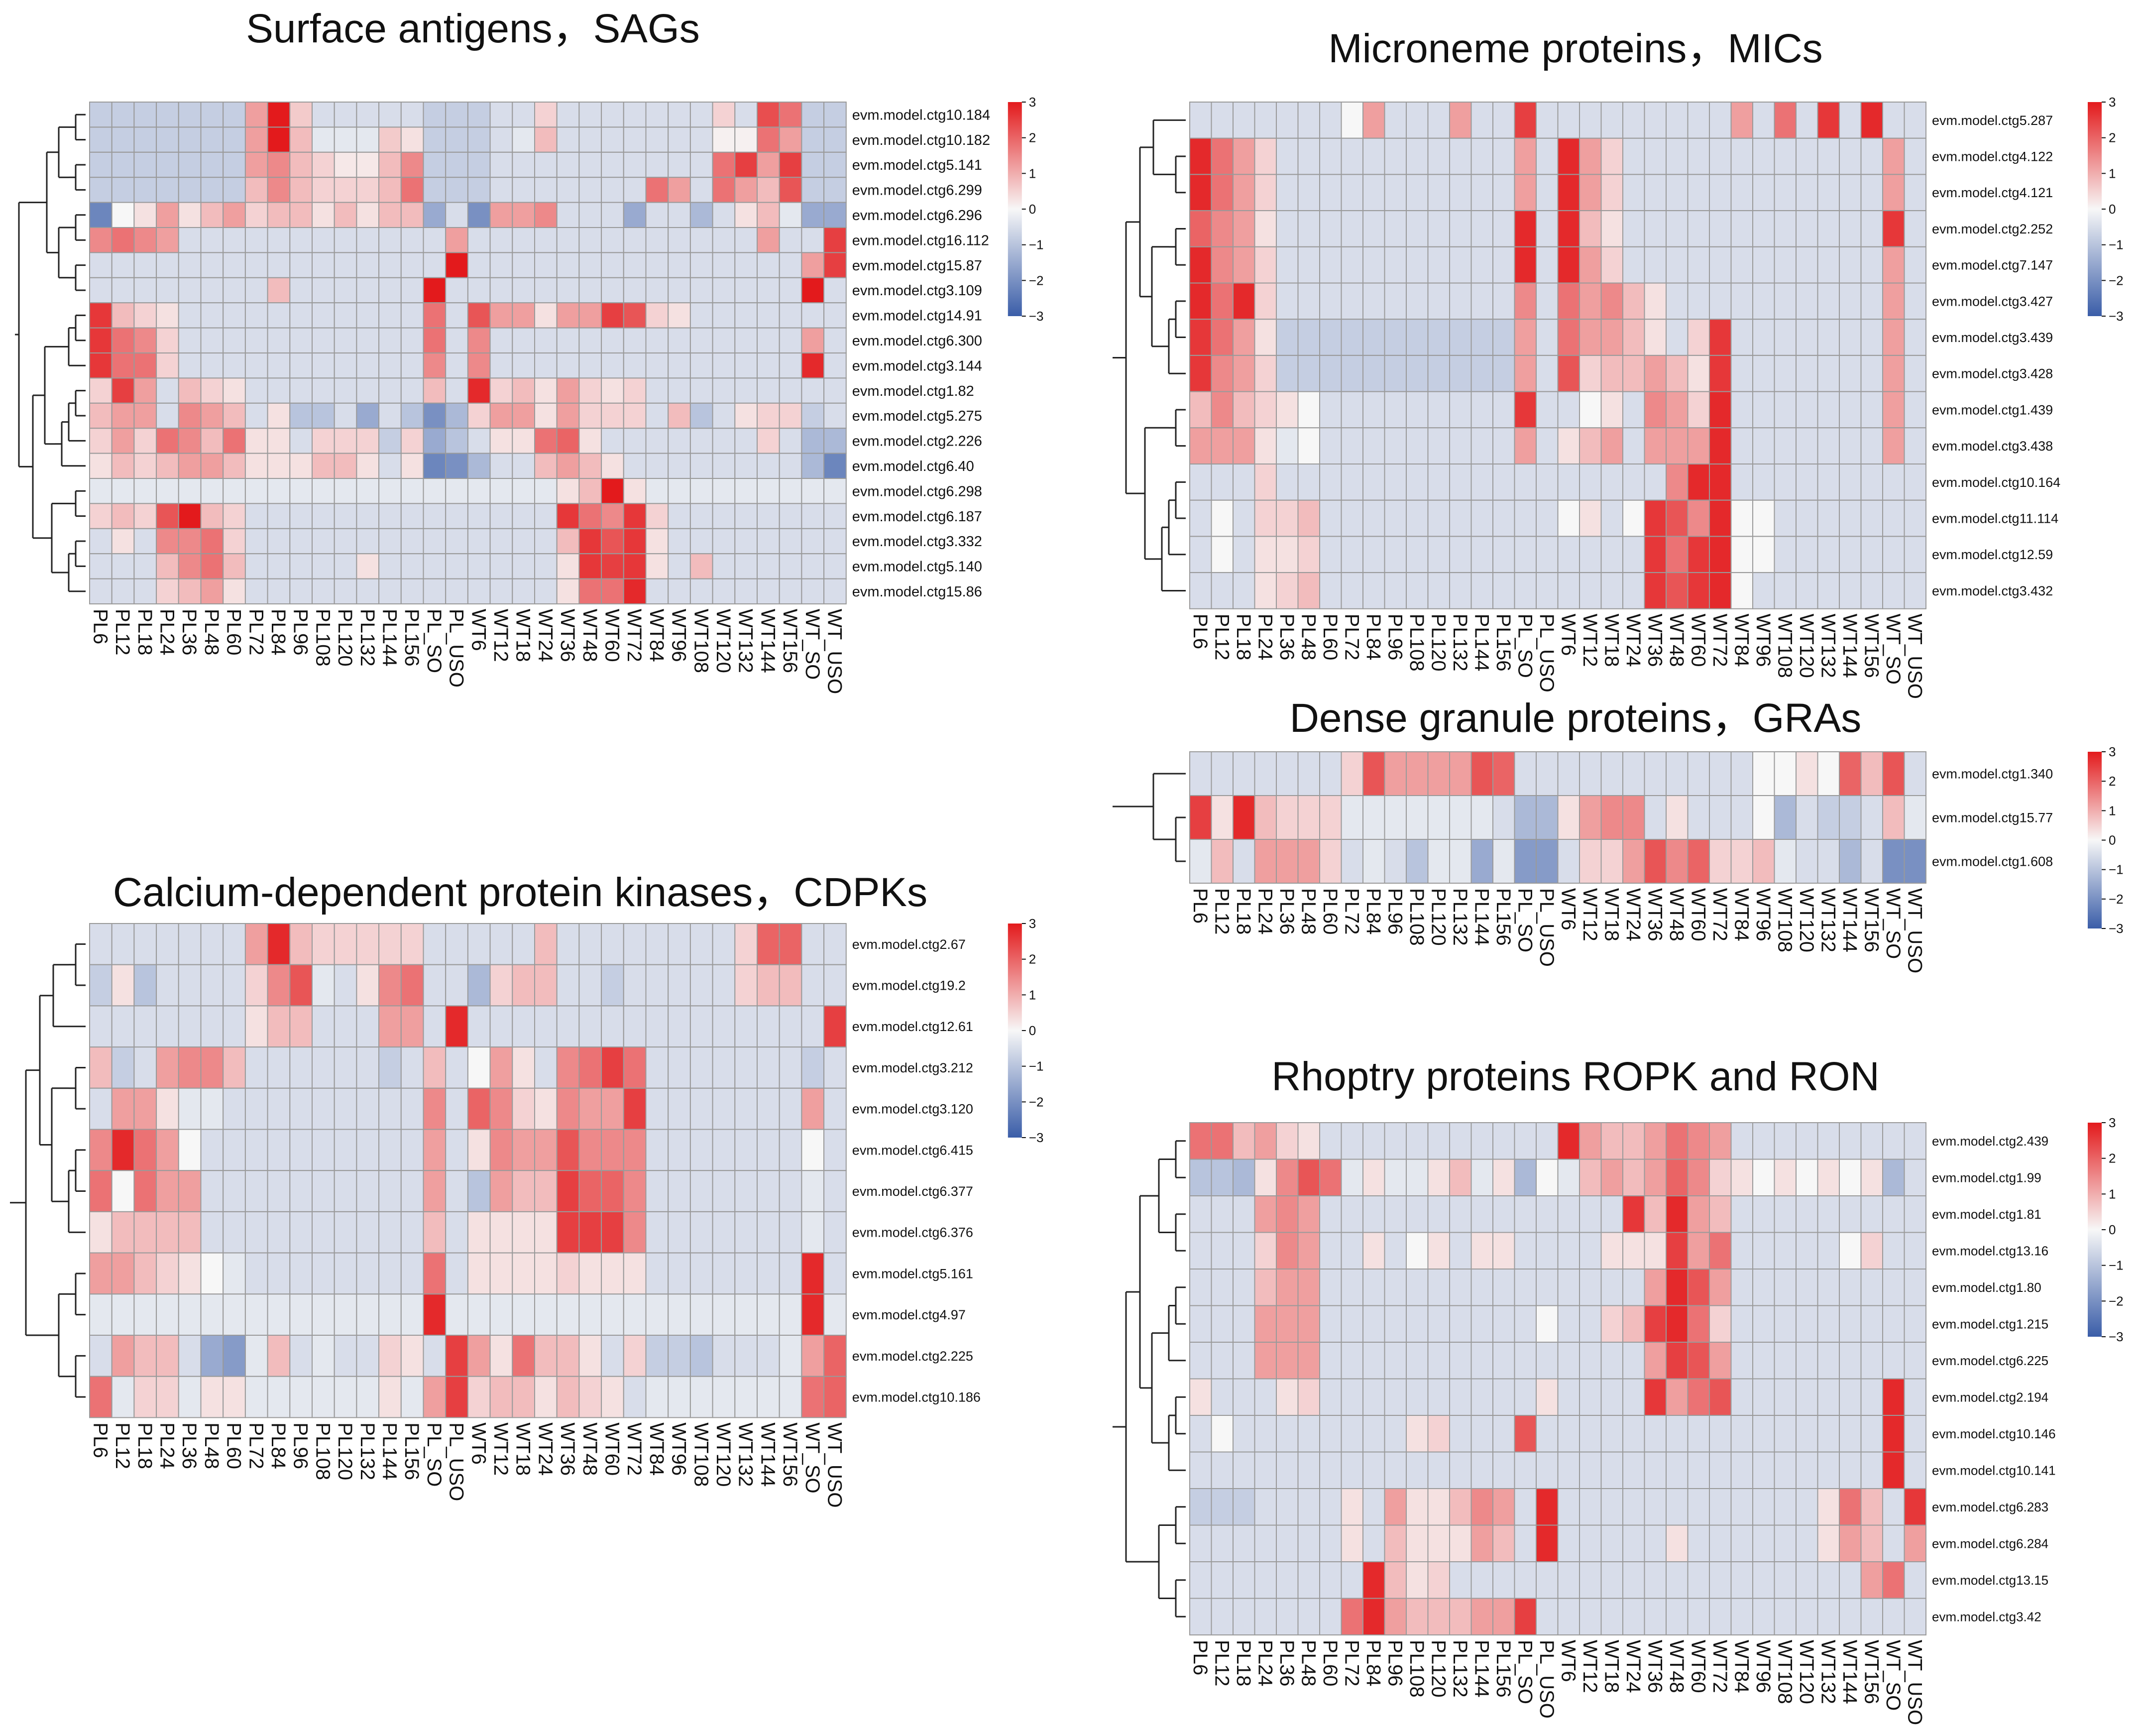 Image resolution: width=2142 pixels, height=1736 pixels. I want to click on column-label: WT24, so click(545, 636).